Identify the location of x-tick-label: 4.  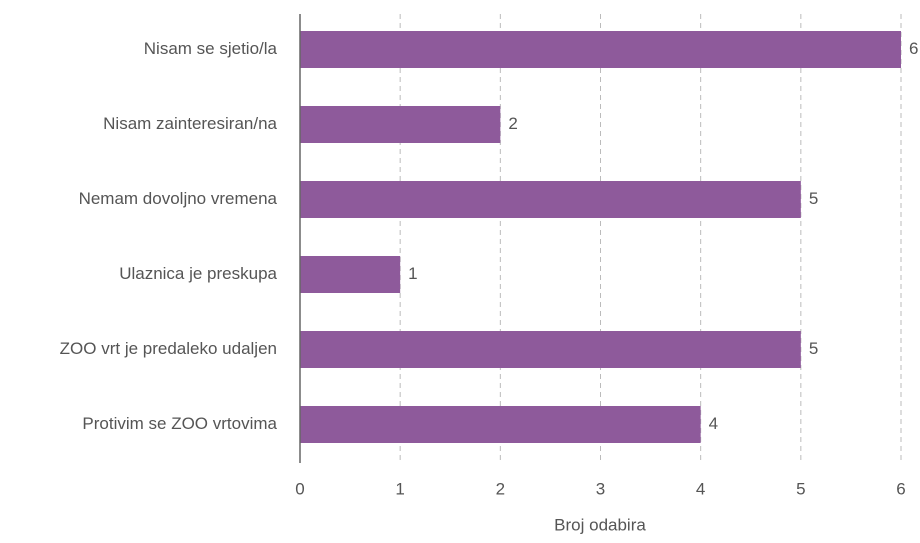
(700, 488).